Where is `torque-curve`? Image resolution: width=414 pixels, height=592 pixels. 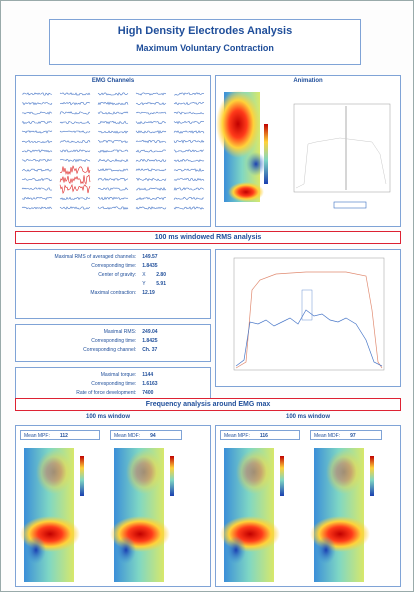 torque-curve is located at coordinates (309, 320).